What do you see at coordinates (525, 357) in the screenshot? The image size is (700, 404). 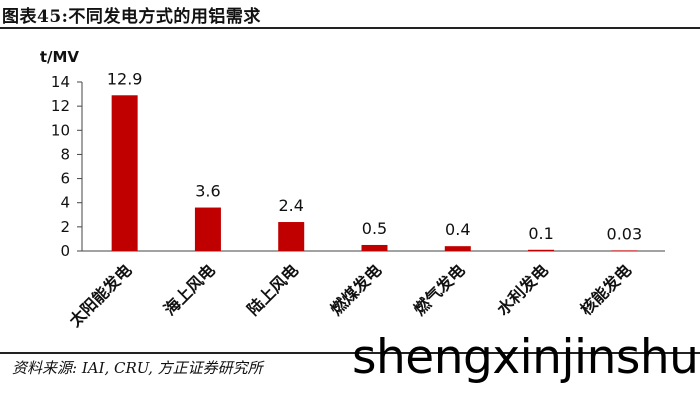 I see `watermark-text: shengxinjinshu` at bounding box center [525, 357].